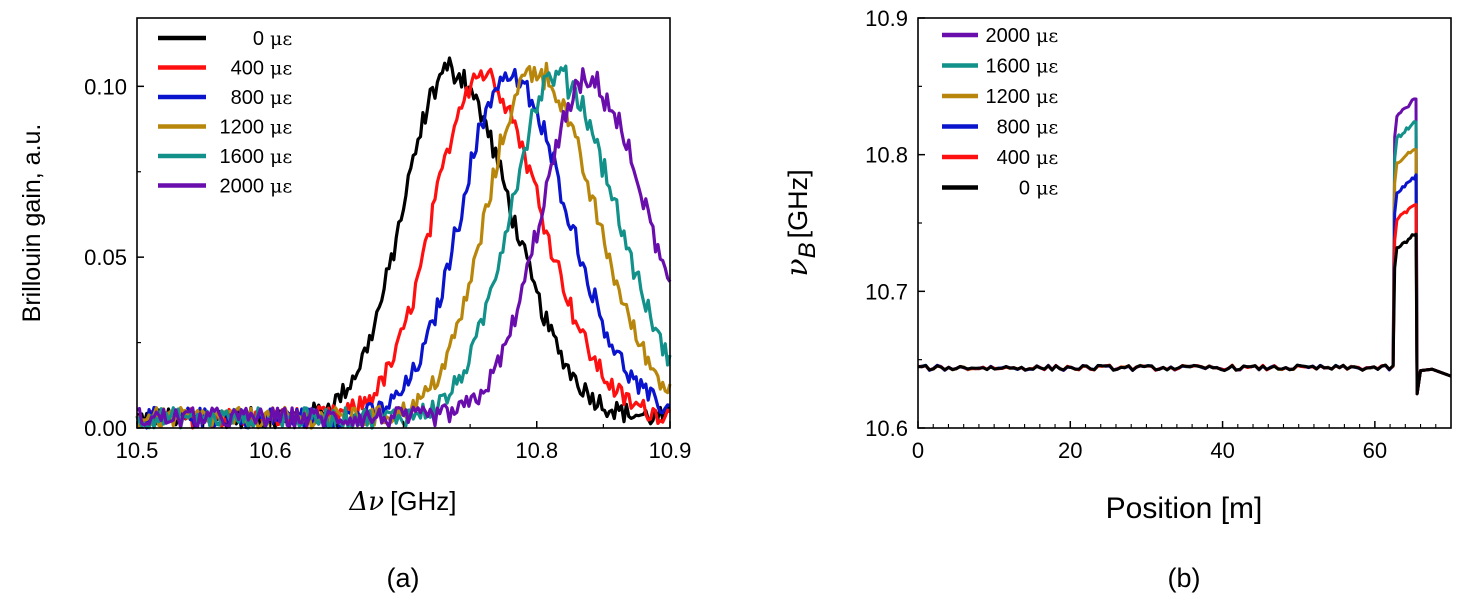  Describe the element at coordinates (1070, 450) in the screenshot. I see `panel-b-x-tick-label: 20` at that location.